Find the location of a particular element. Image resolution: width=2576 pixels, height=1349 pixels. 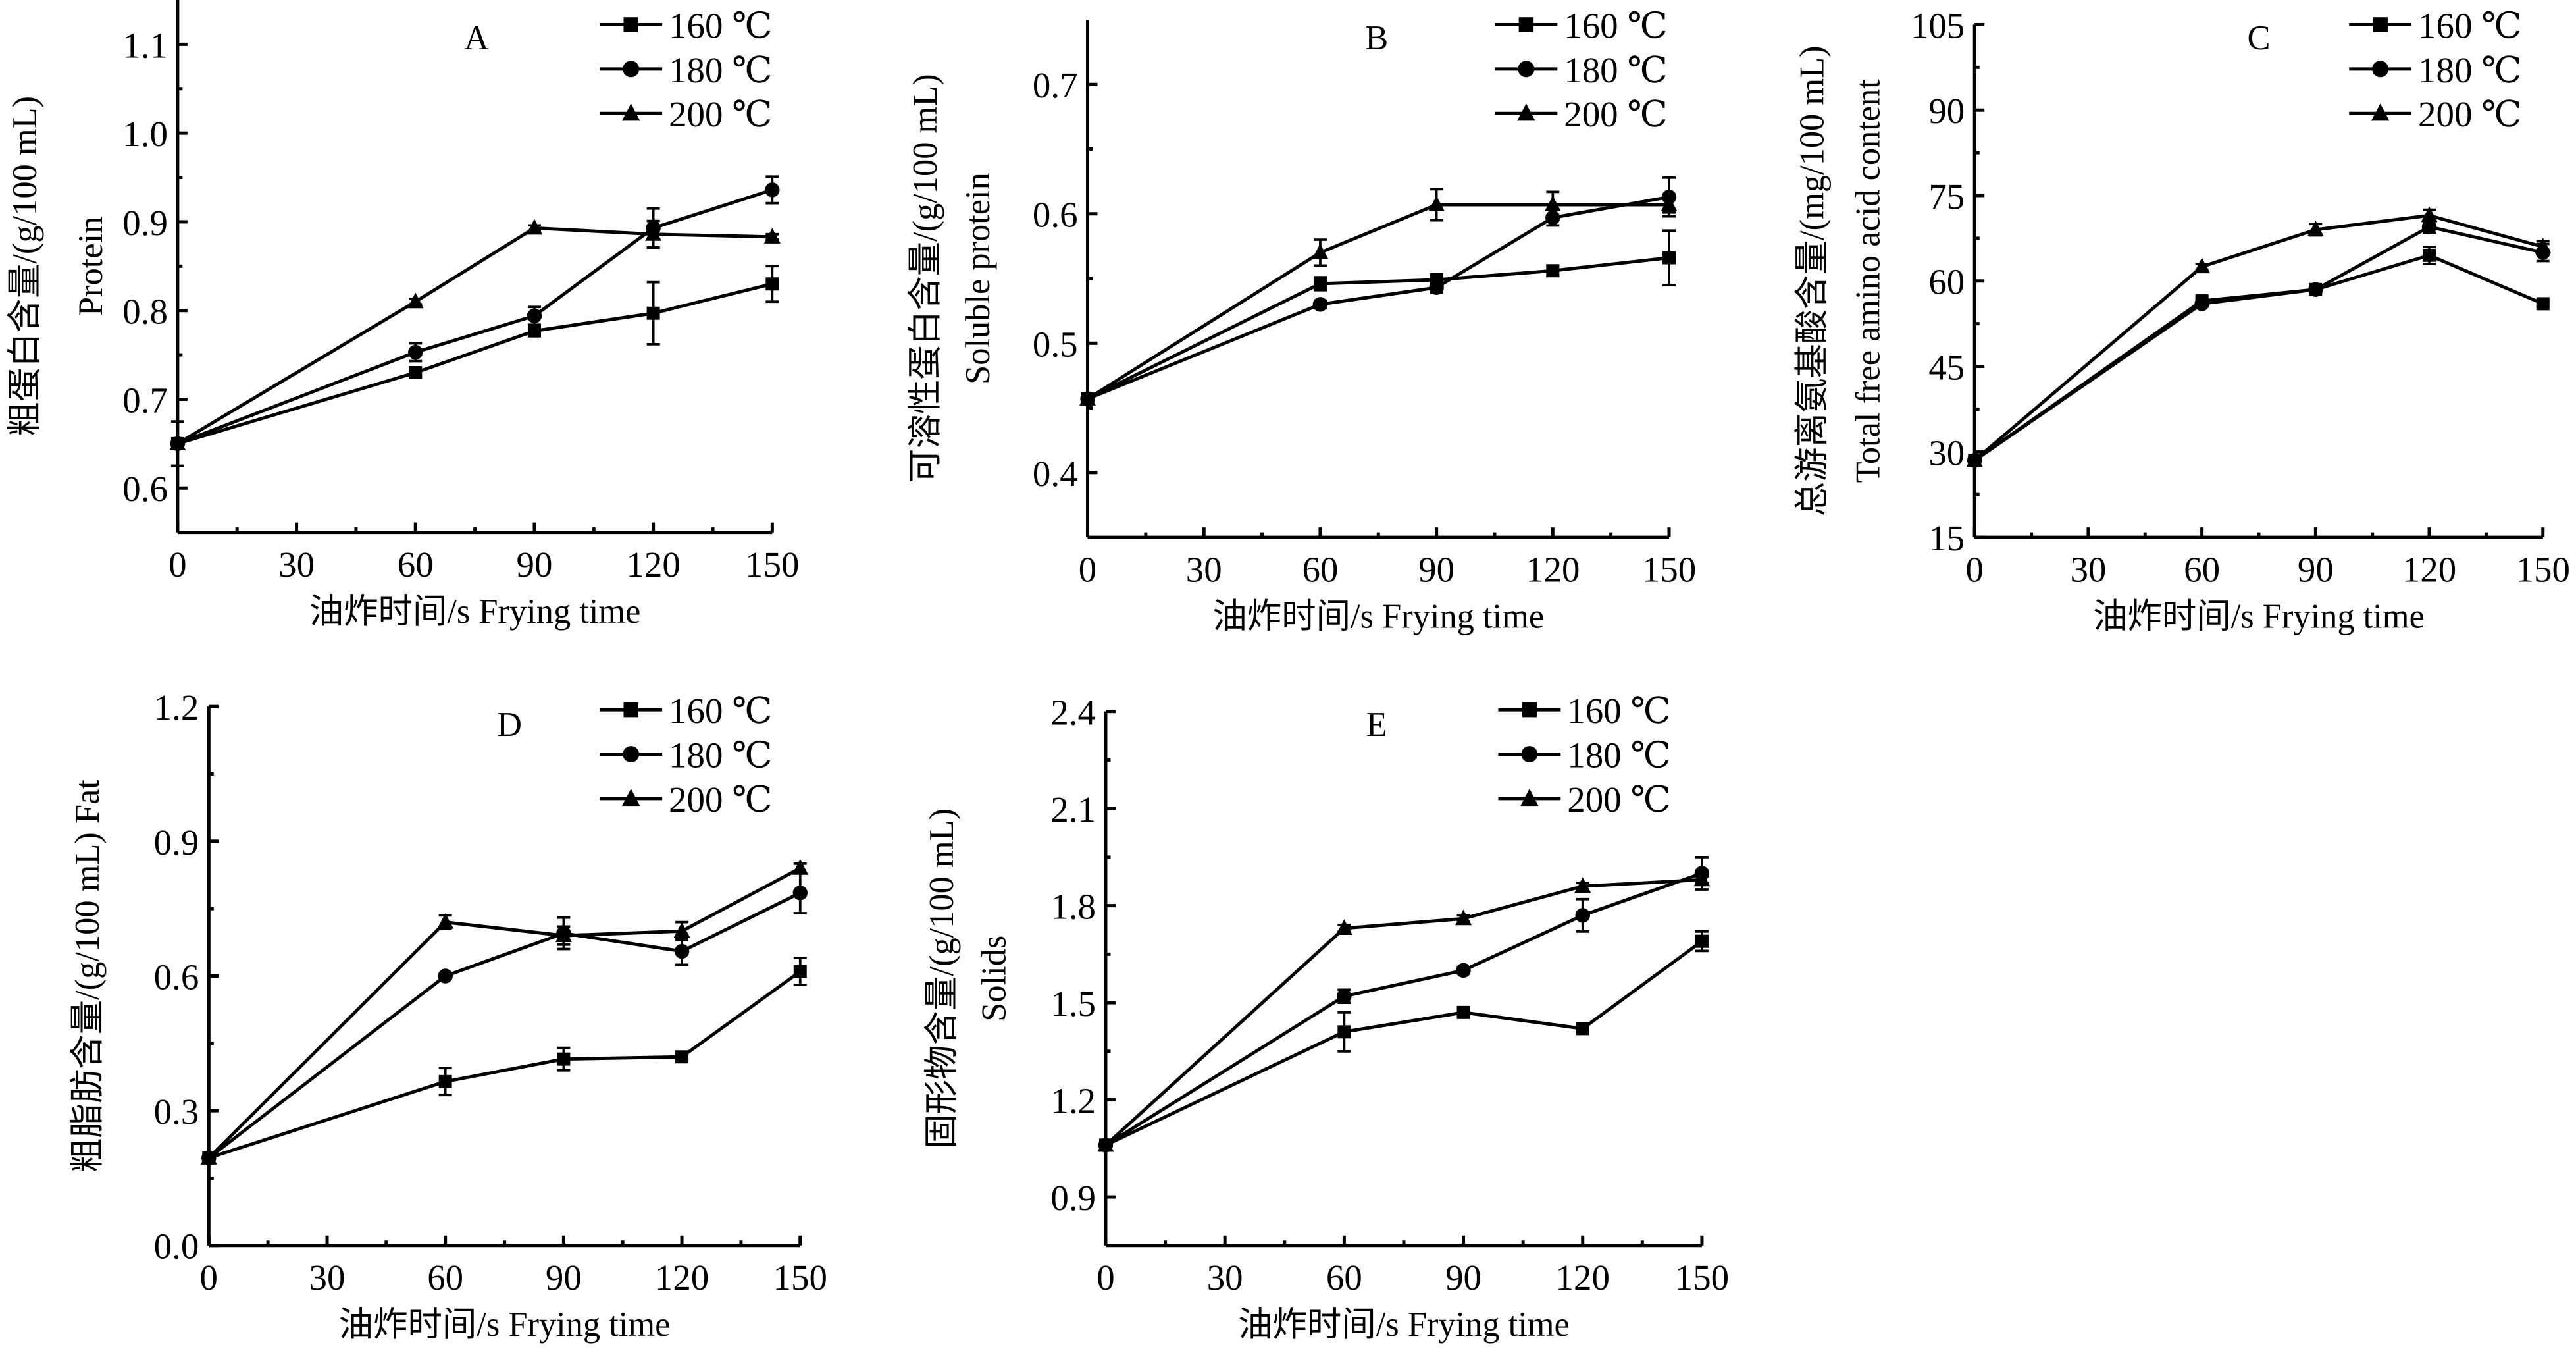

y-axis-label: 固形物含量/(g/100 mL) is located at coordinates (942, 978).